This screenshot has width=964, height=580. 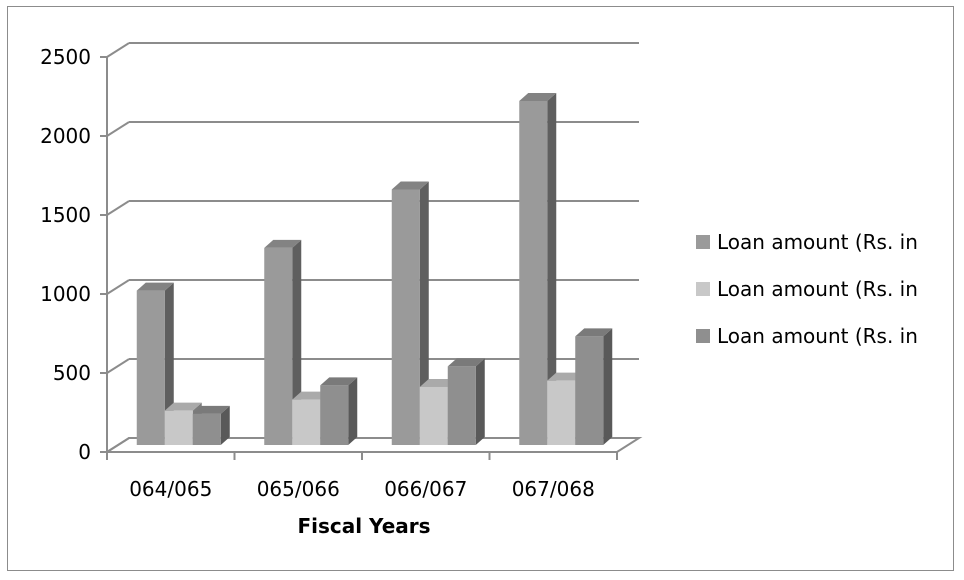 I want to click on x-tick-label: 067/068, so click(x=553, y=489).